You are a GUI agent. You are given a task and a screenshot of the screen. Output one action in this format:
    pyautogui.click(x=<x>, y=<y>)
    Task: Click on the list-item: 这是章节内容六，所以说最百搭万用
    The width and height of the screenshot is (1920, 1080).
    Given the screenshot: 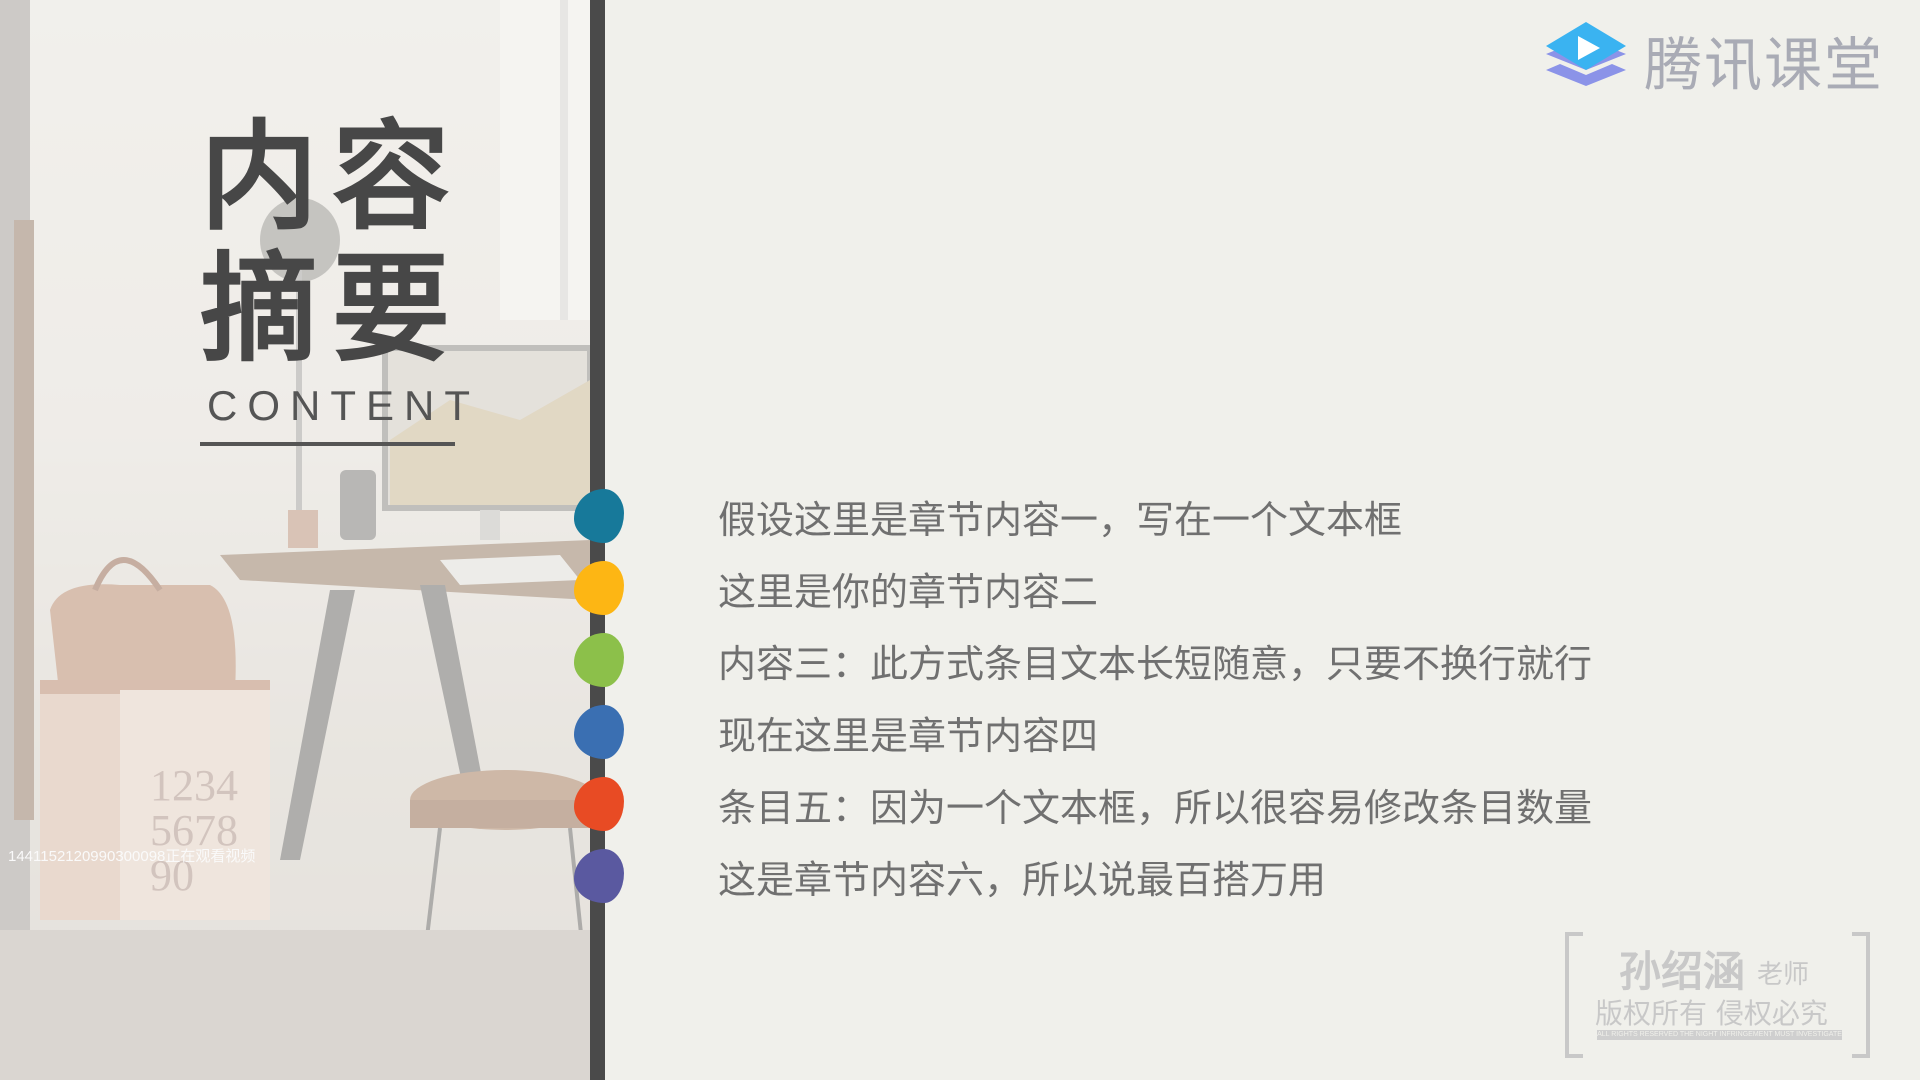 What is the action you would take?
    pyautogui.click(x=950, y=876)
    